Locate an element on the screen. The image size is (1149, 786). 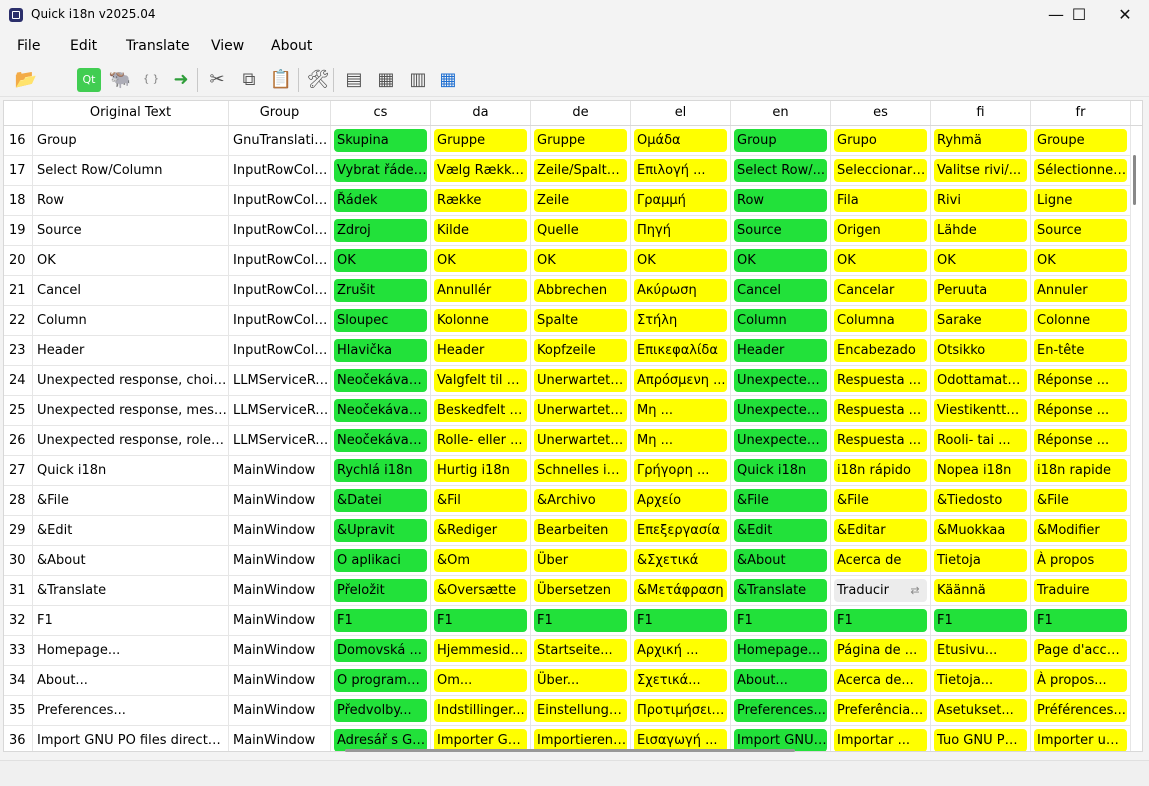
translation-cell-en: Column is located at coordinates (781, 321).